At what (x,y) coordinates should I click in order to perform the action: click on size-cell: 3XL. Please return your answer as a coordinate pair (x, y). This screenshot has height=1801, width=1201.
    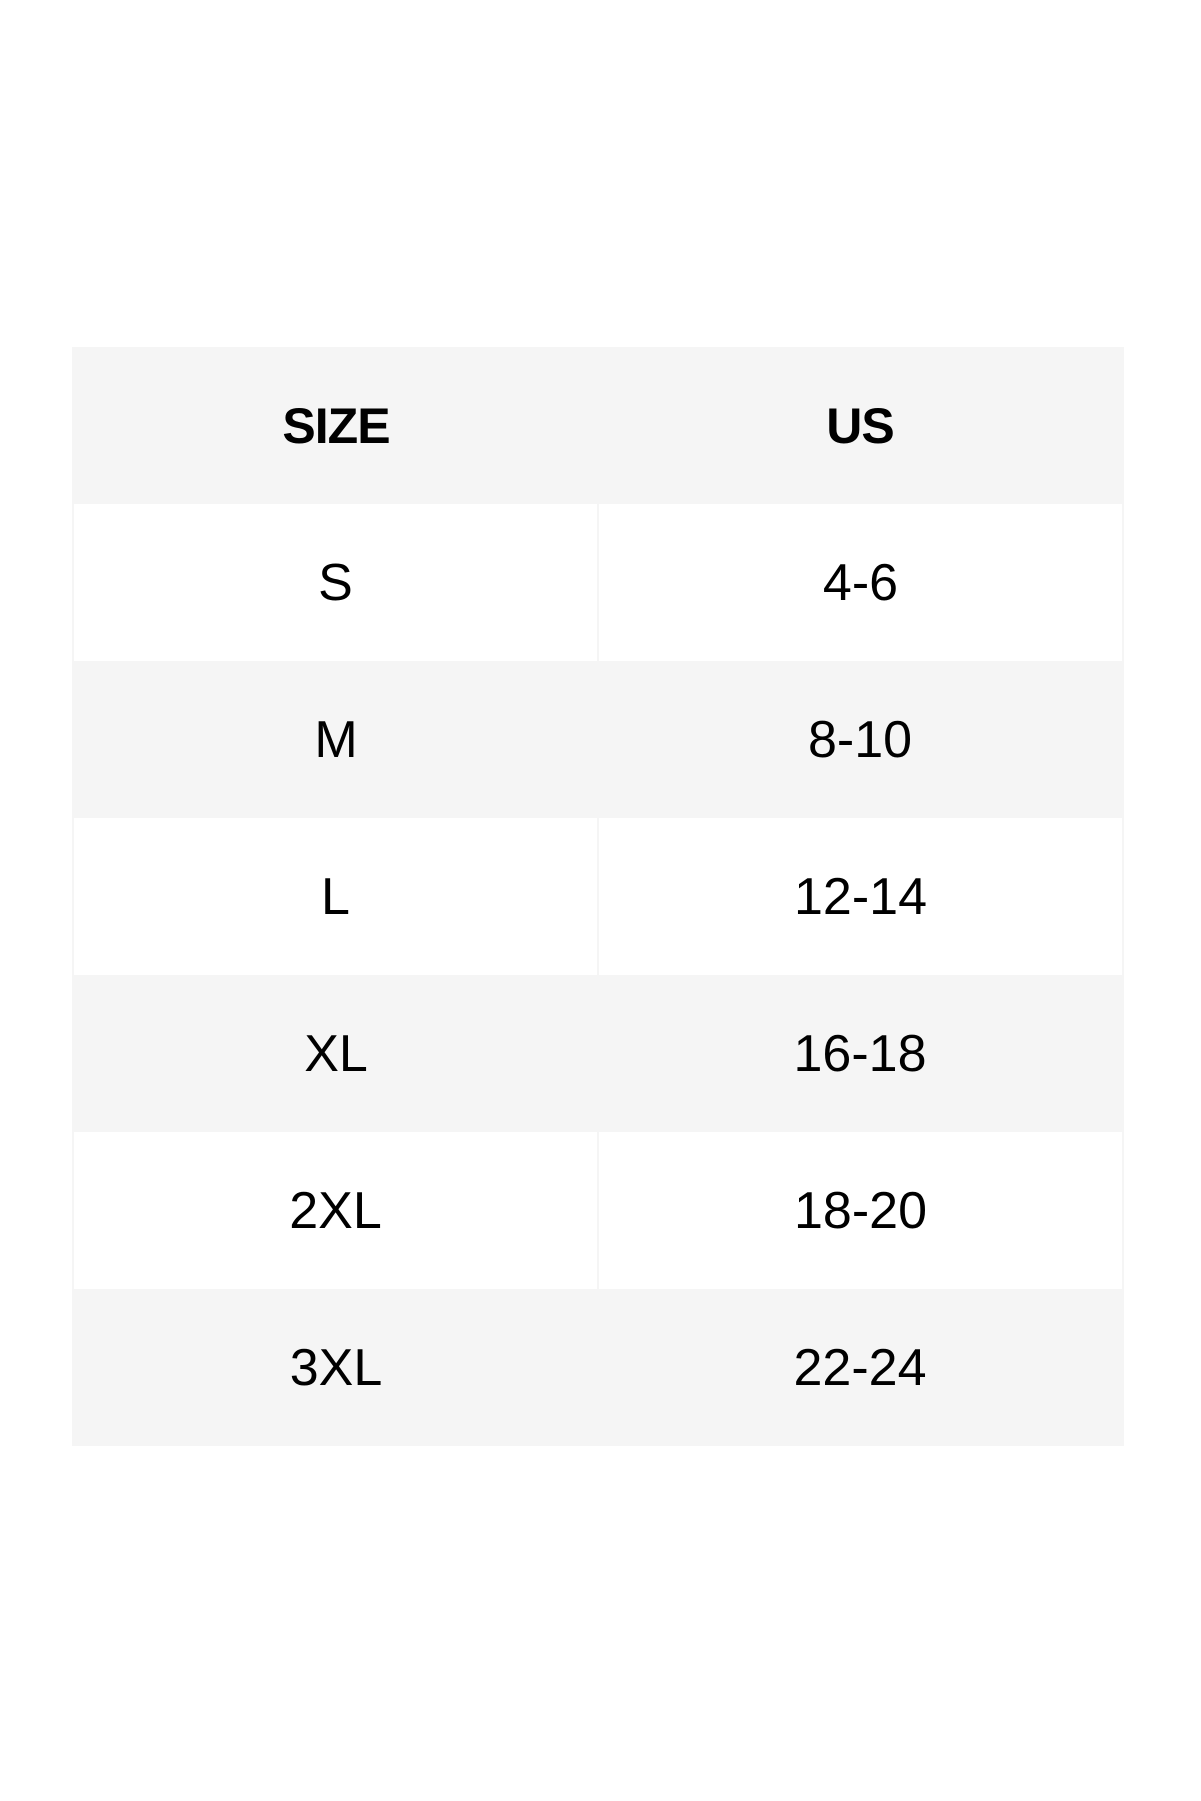
    Looking at the image, I should click on (336, 1367).